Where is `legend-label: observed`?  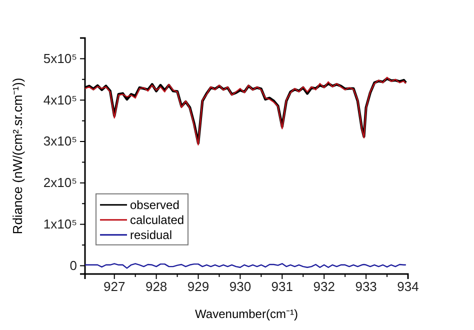
legend-label: observed is located at coordinates (155, 205).